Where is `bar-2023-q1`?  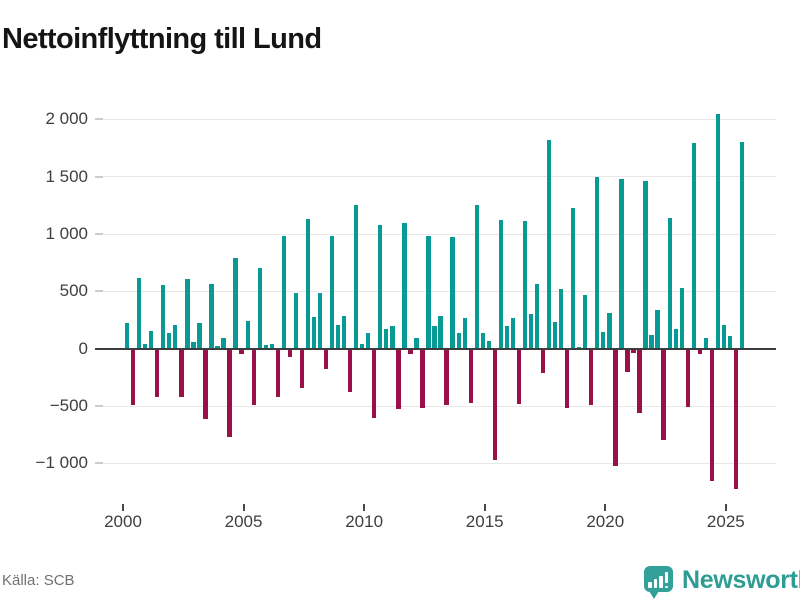 bar-2023-q1 is located at coordinates (681, 318).